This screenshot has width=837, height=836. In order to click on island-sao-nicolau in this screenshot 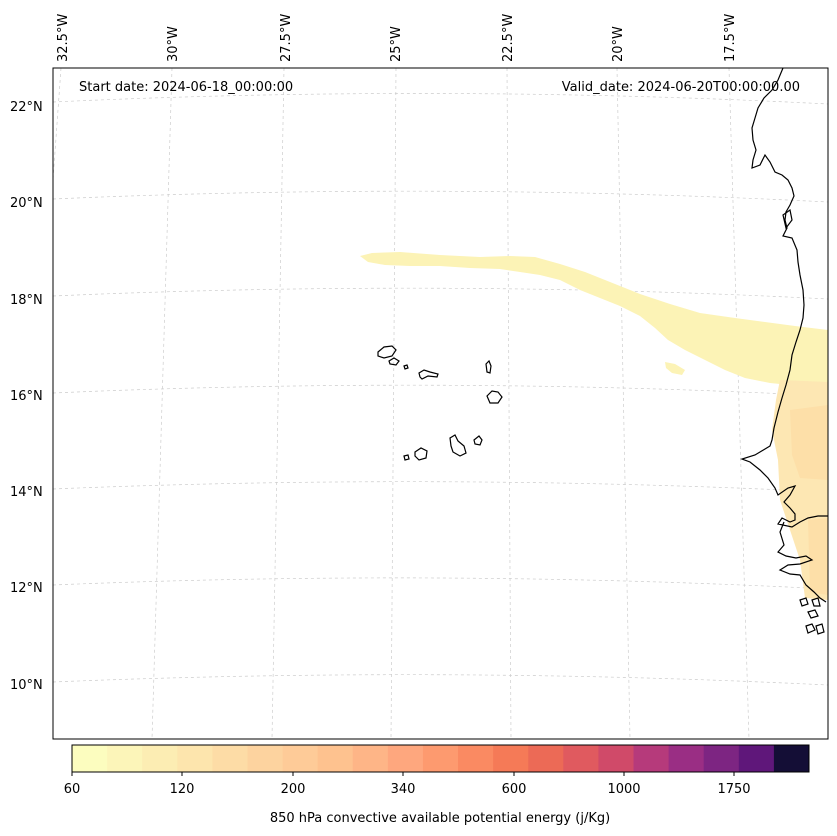, I will do `click(428, 374)`.